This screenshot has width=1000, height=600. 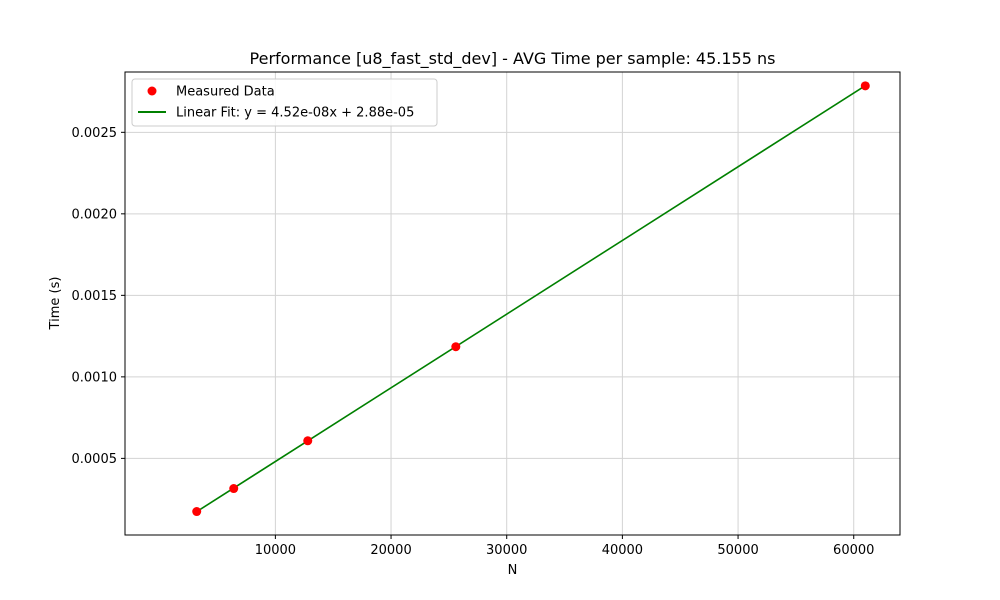 I want to click on y-axis: 0.0005 0.0010 0.0015 0.0020 0.0025, so click(x=98, y=296).